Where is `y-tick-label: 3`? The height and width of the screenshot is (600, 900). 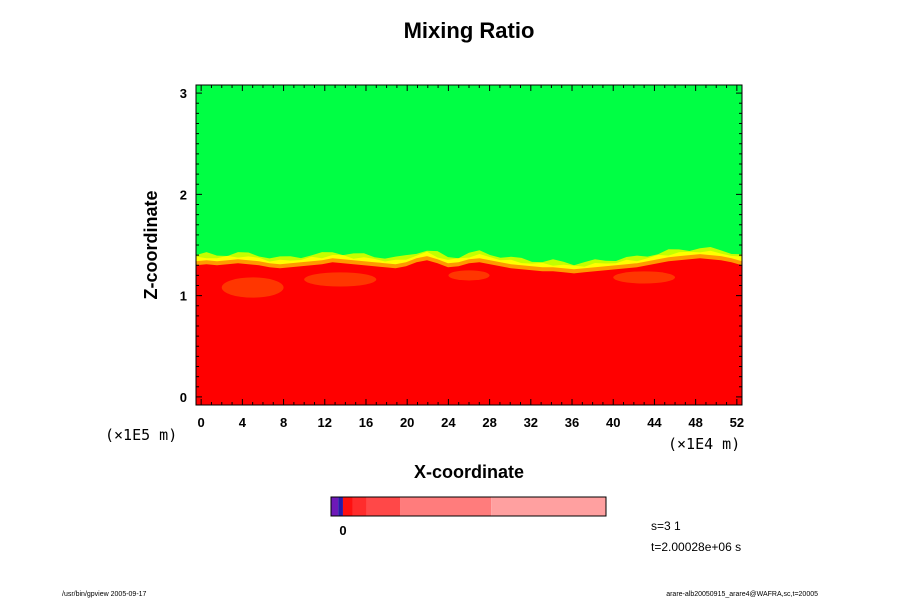
y-tick-label: 3 is located at coordinates (183, 93).